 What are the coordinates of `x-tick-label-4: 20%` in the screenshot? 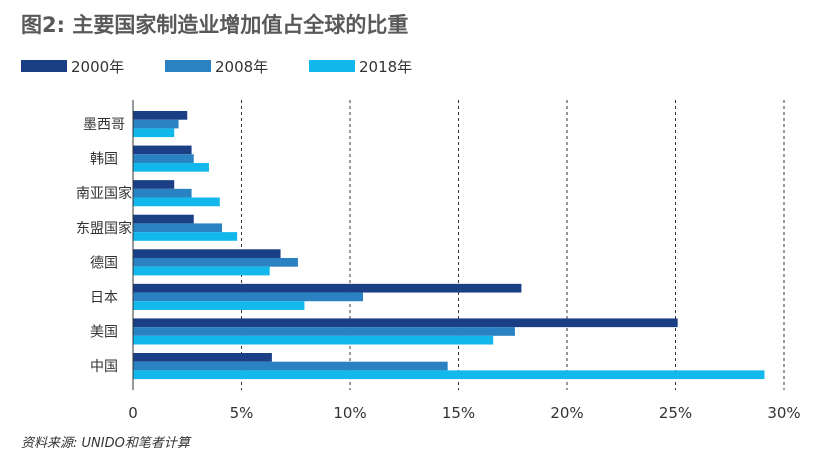 It's located at (566, 413).